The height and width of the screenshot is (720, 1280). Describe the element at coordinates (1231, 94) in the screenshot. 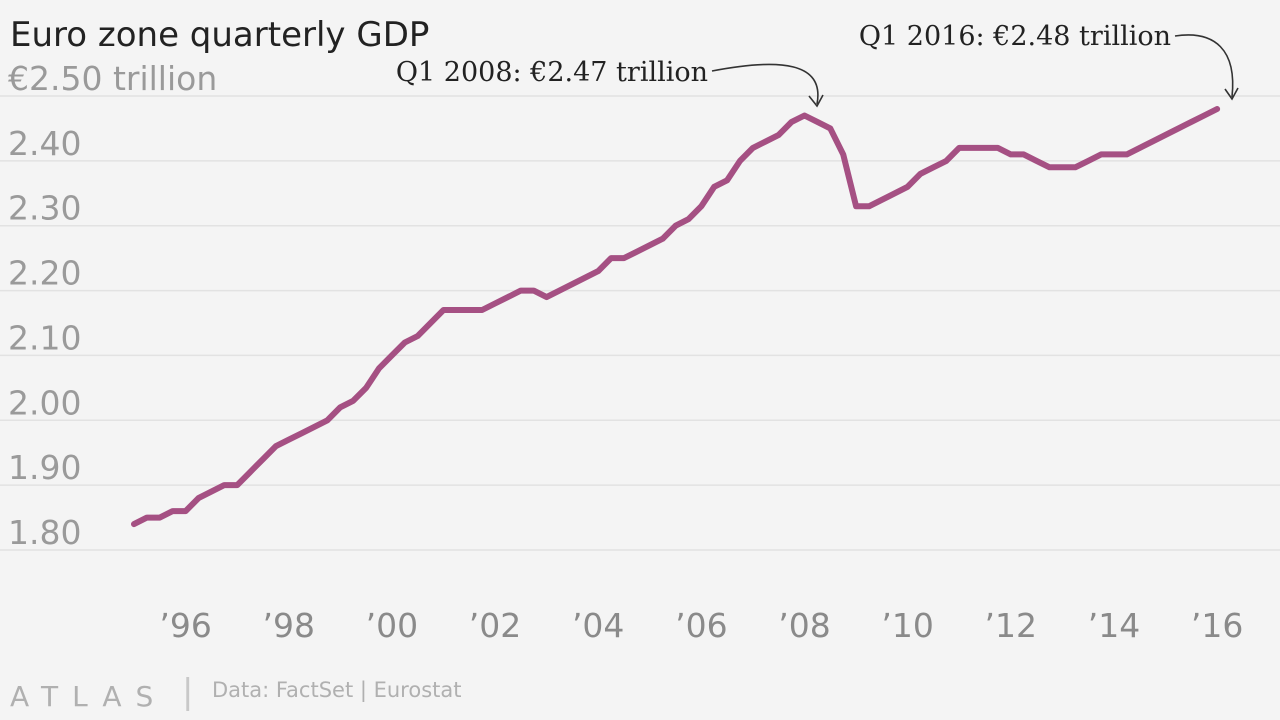

I see `annotation-2016-arrowhead` at that location.